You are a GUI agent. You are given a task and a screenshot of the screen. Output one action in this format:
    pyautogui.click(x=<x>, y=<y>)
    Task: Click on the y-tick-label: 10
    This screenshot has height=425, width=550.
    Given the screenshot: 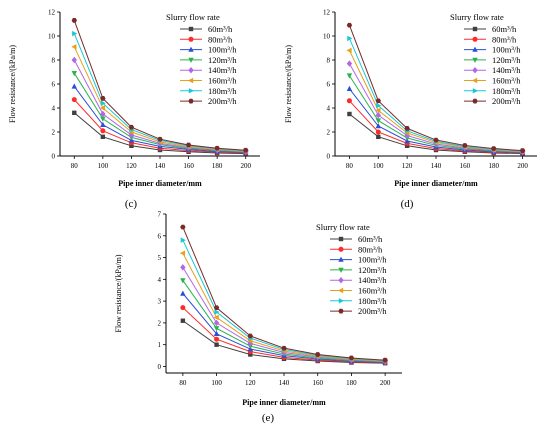 What is the action you would take?
    pyautogui.click(x=327, y=37)
    